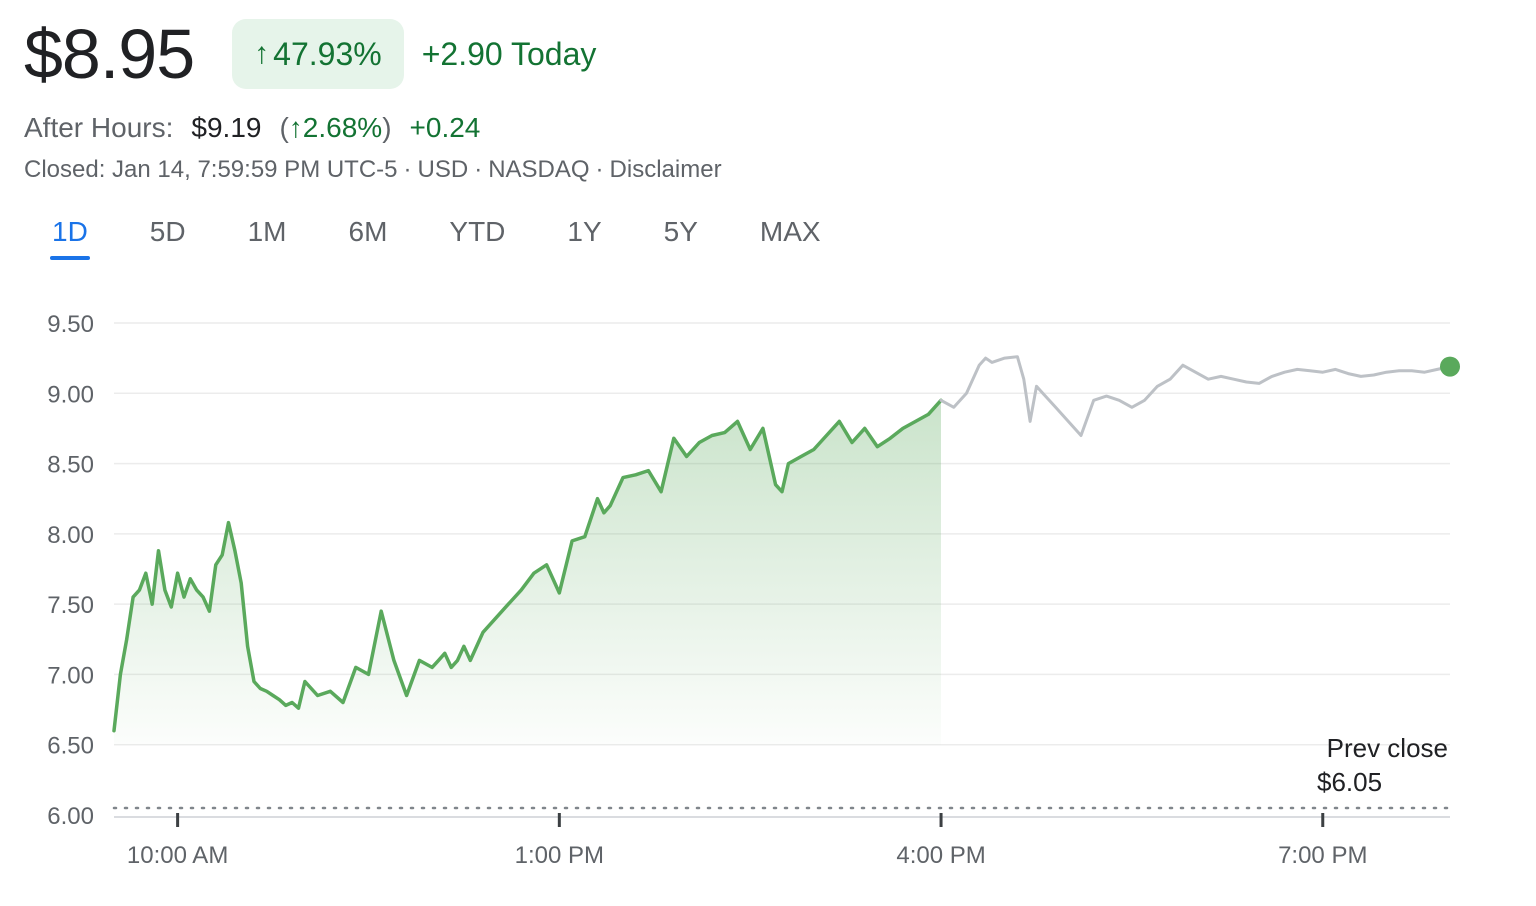  What do you see at coordinates (70, 816) in the screenshot?
I see `y-tick-label: 6.00` at bounding box center [70, 816].